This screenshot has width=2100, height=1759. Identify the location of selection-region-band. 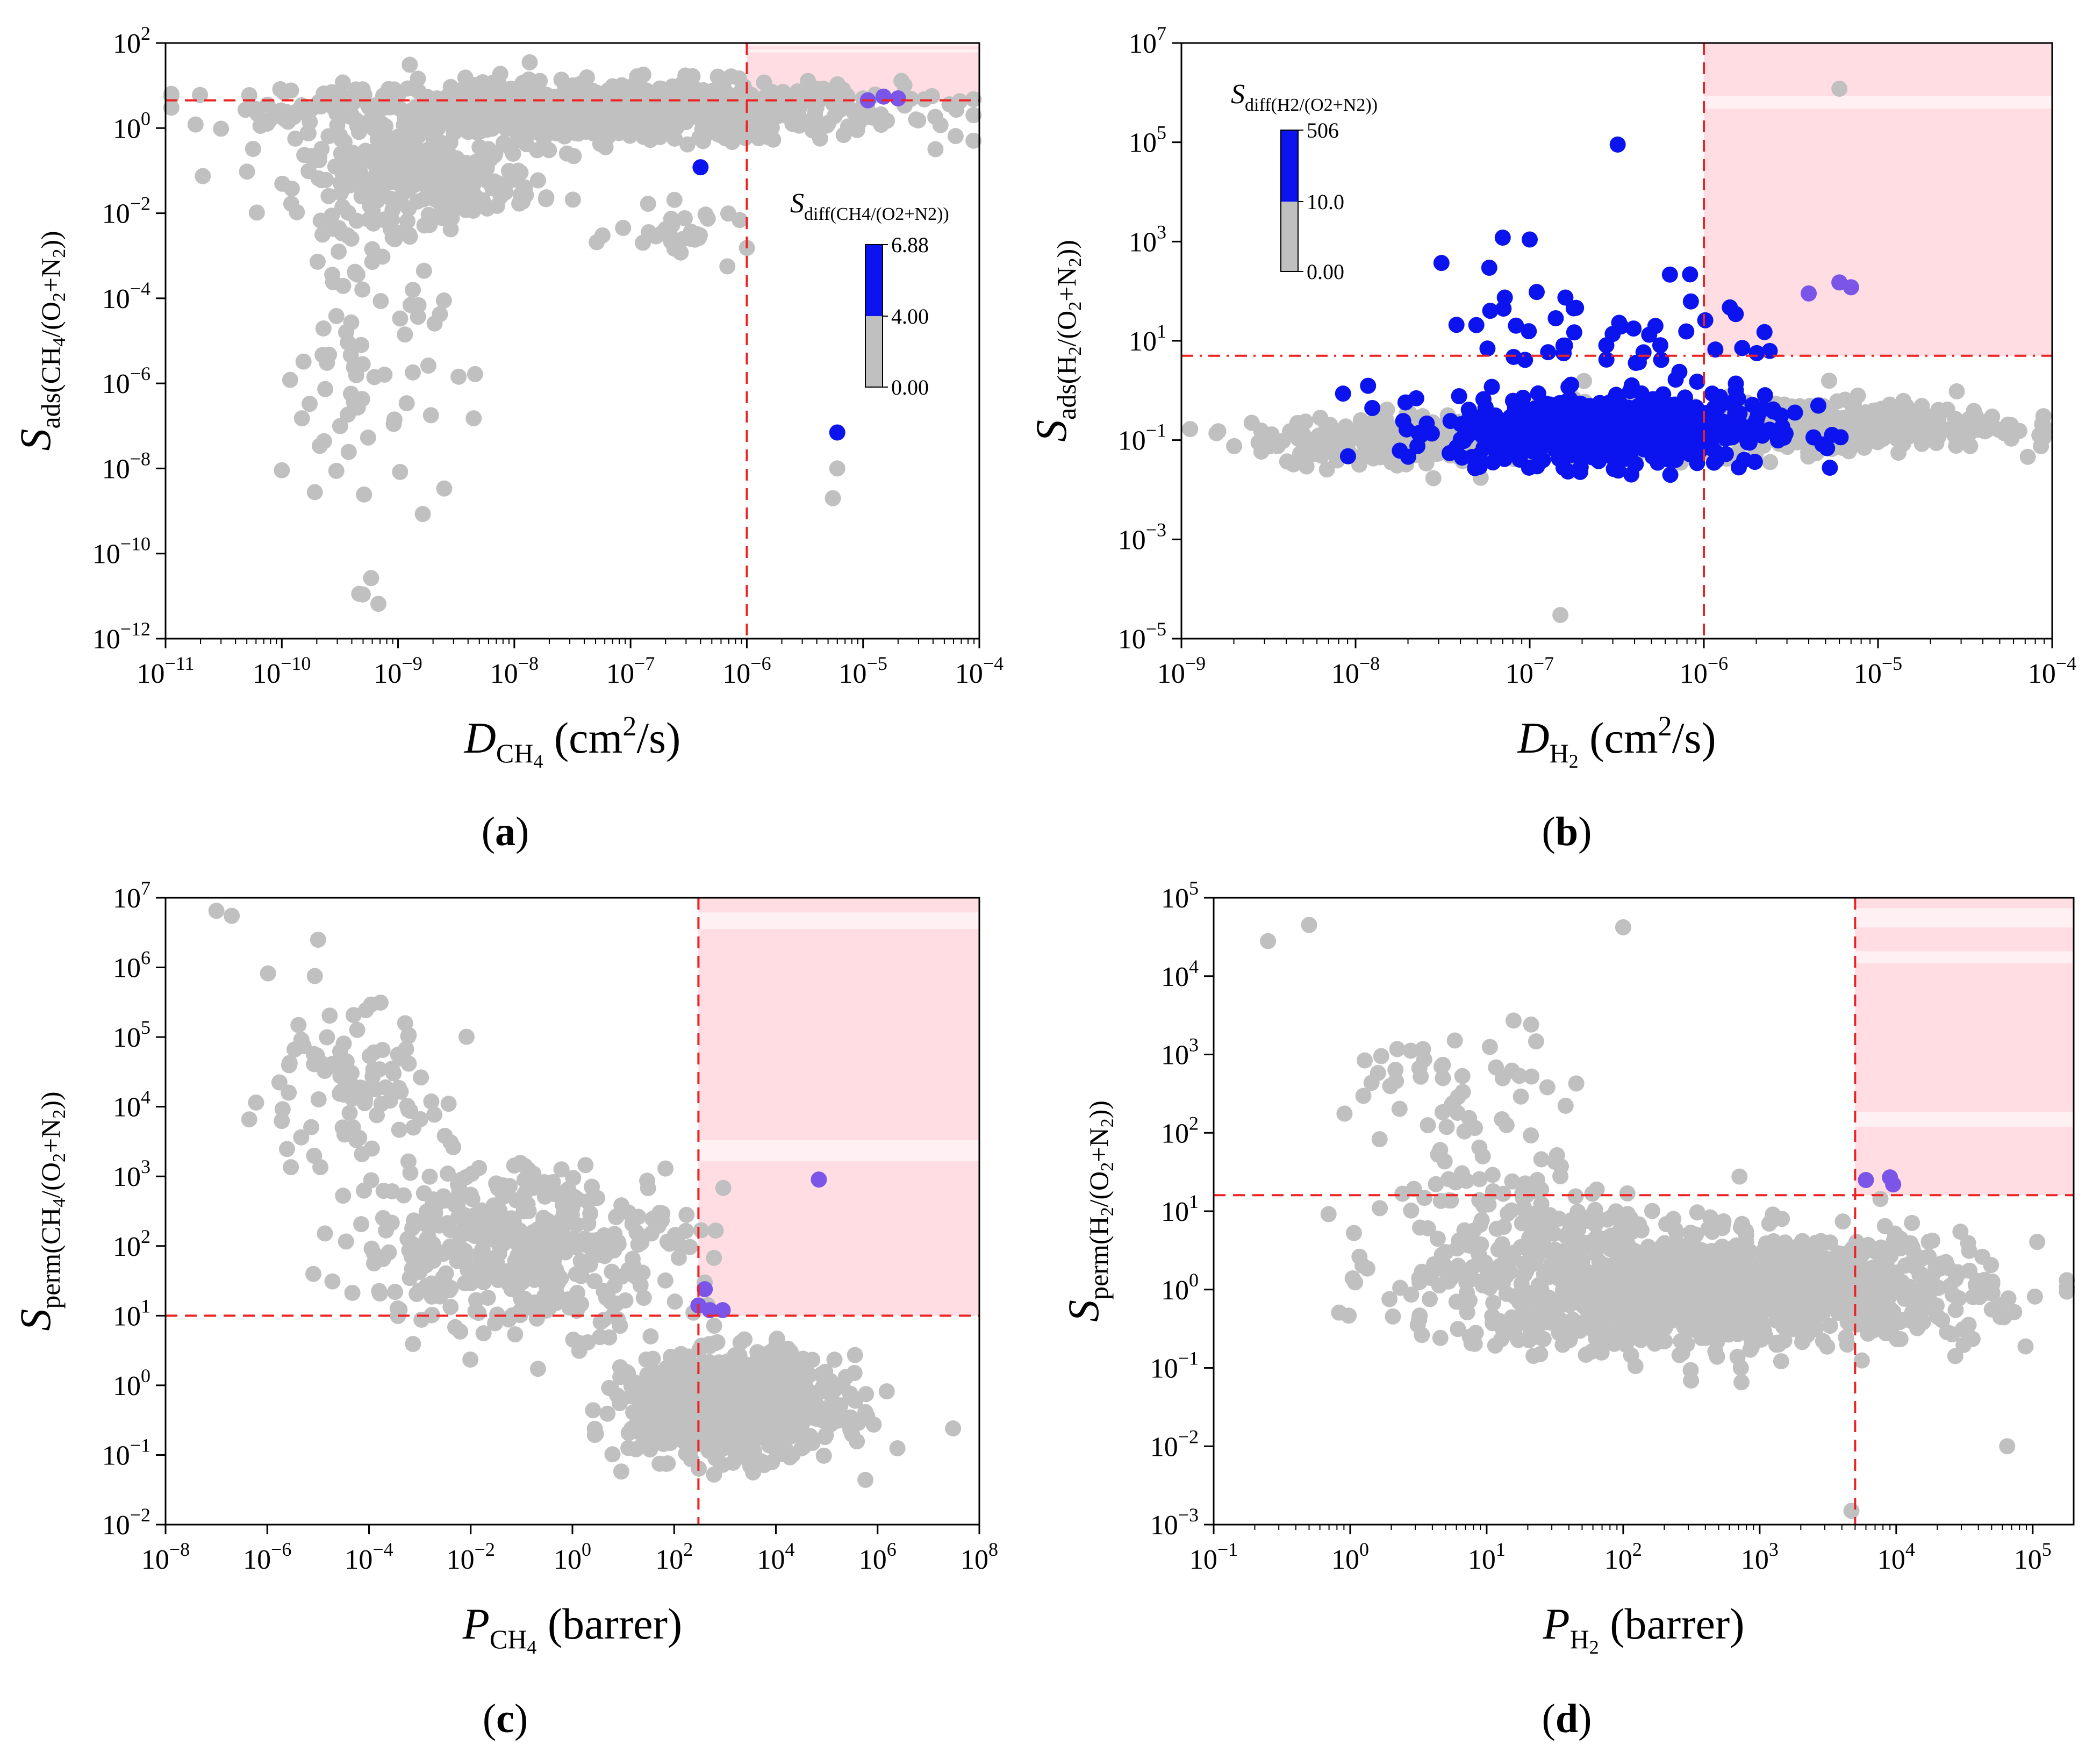
(1964, 1119).